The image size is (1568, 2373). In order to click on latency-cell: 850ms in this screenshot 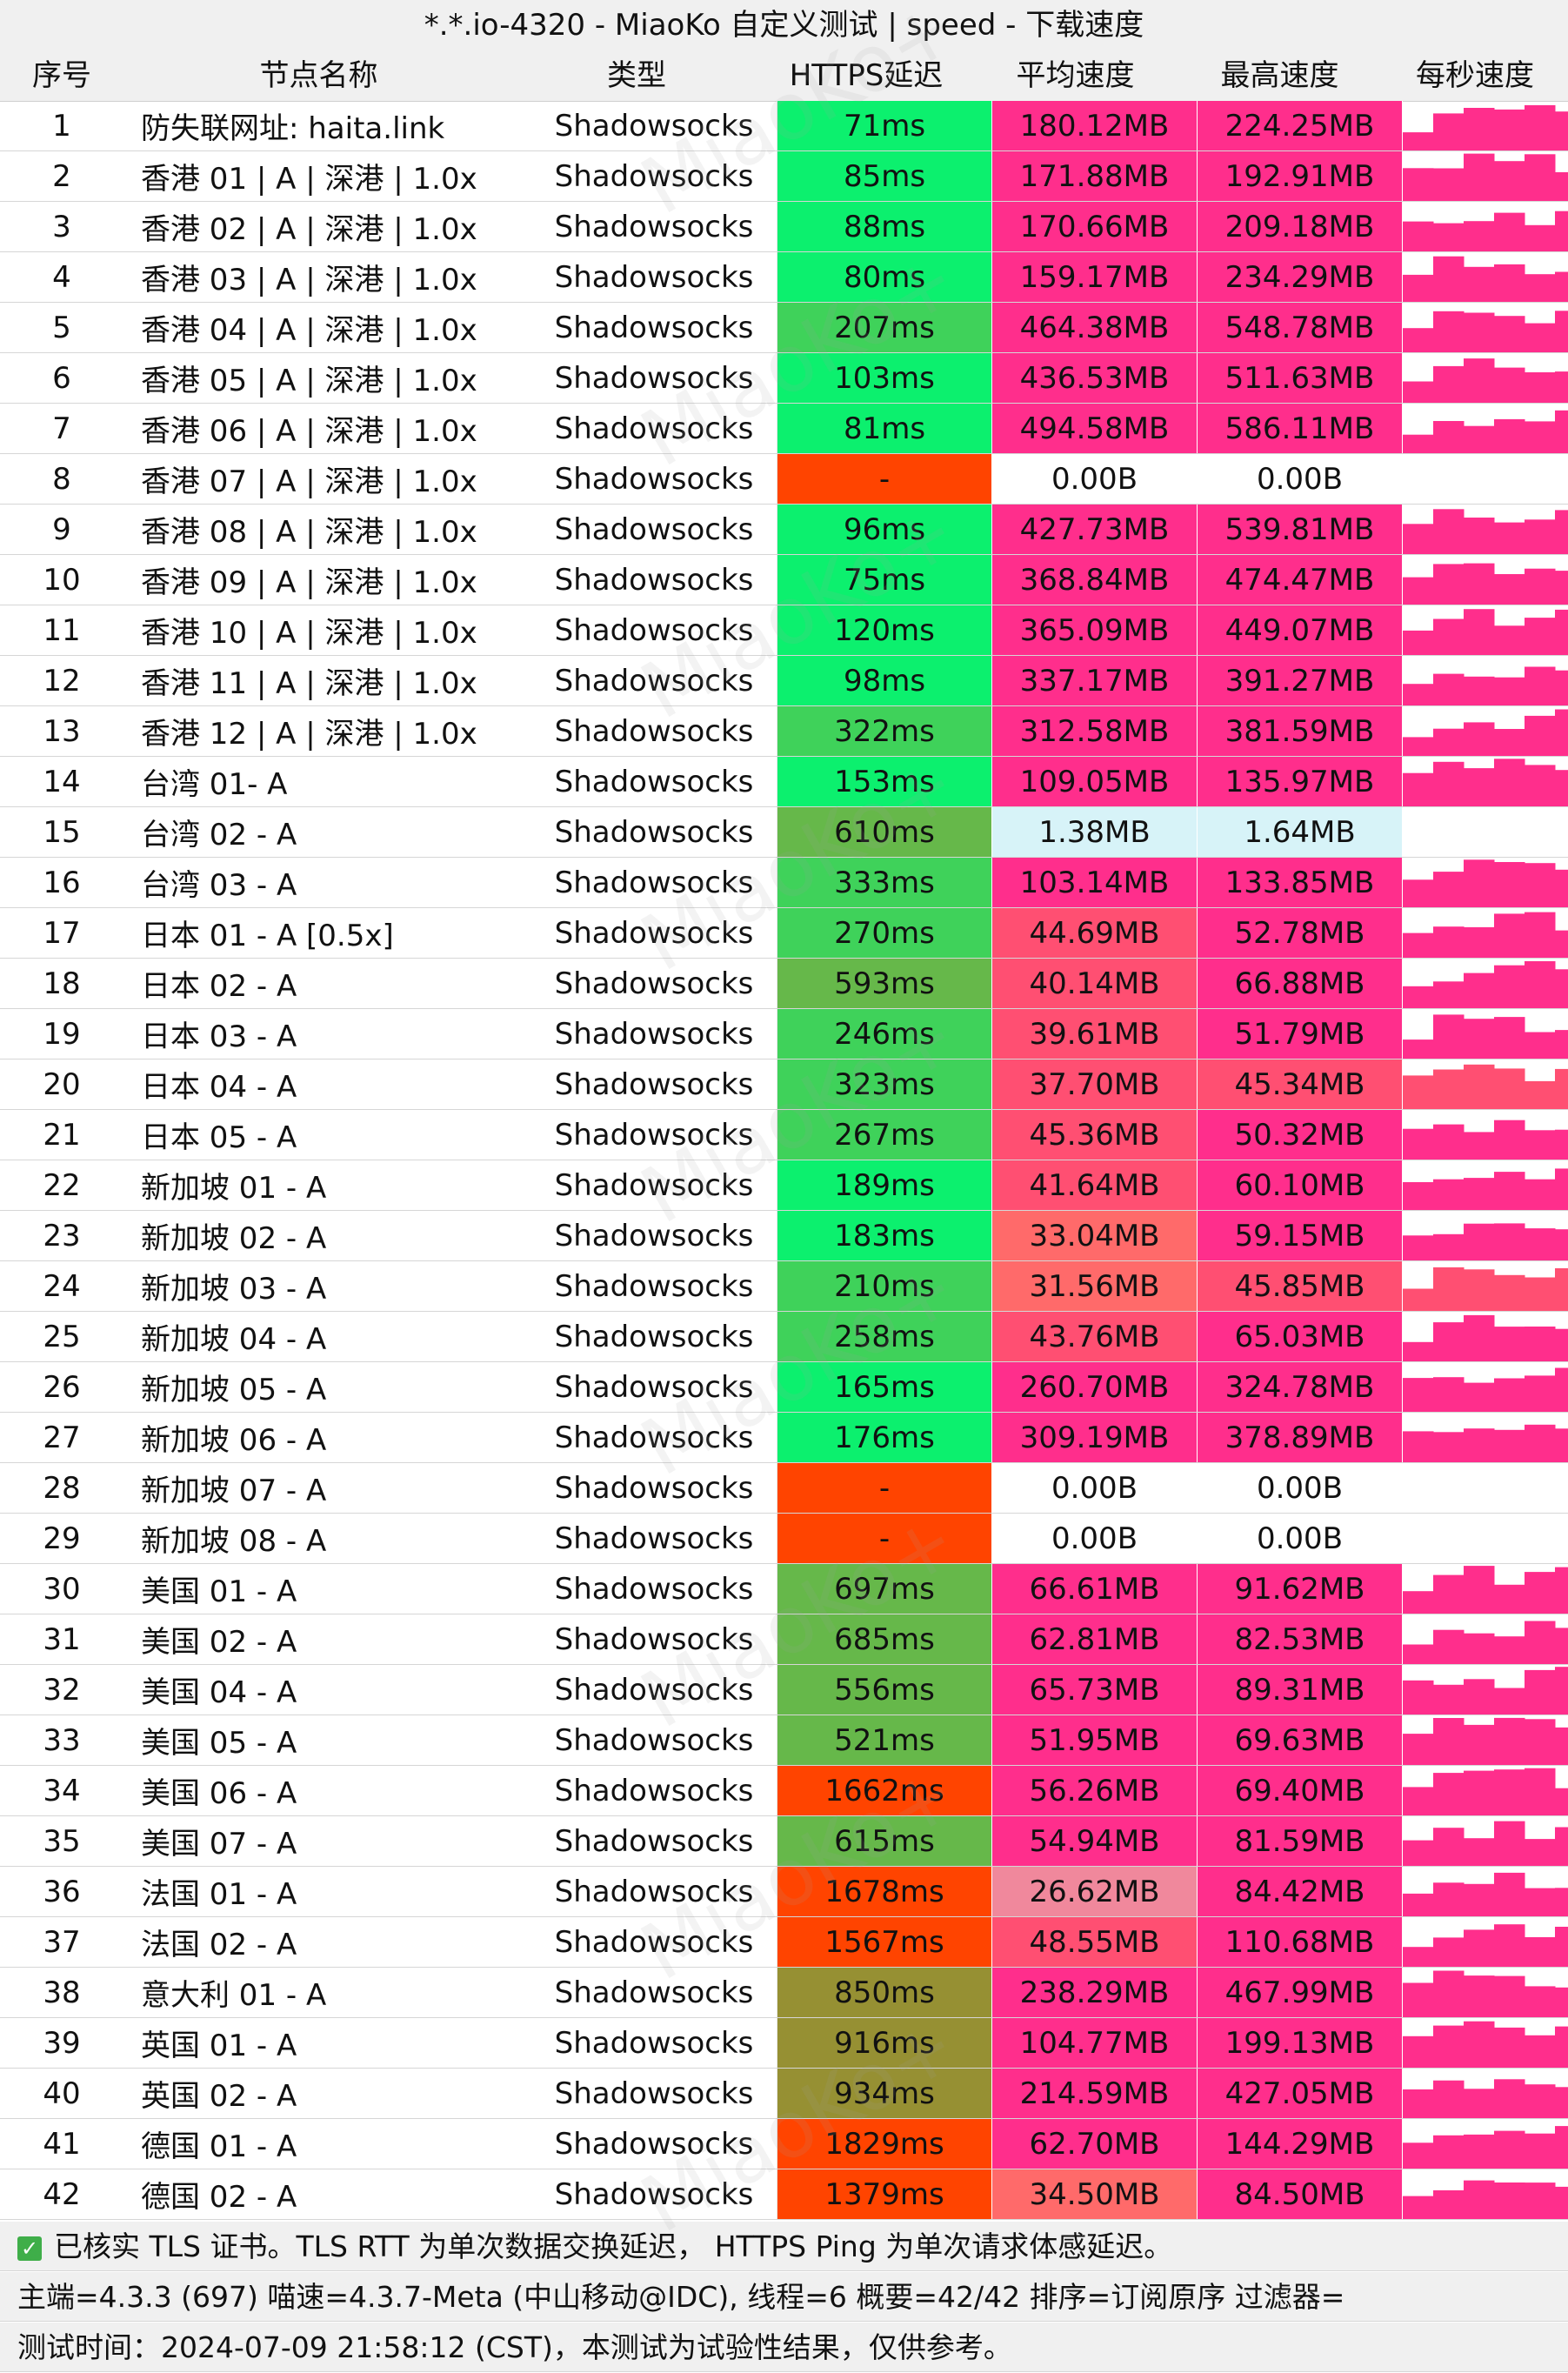, I will do `click(884, 1992)`.